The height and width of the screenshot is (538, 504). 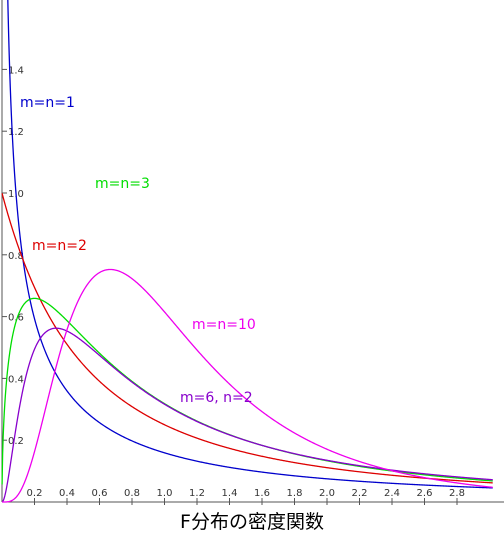 What do you see at coordinates (132, 493) in the screenshot?
I see `x-tick-label: 0.8` at bounding box center [132, 493].